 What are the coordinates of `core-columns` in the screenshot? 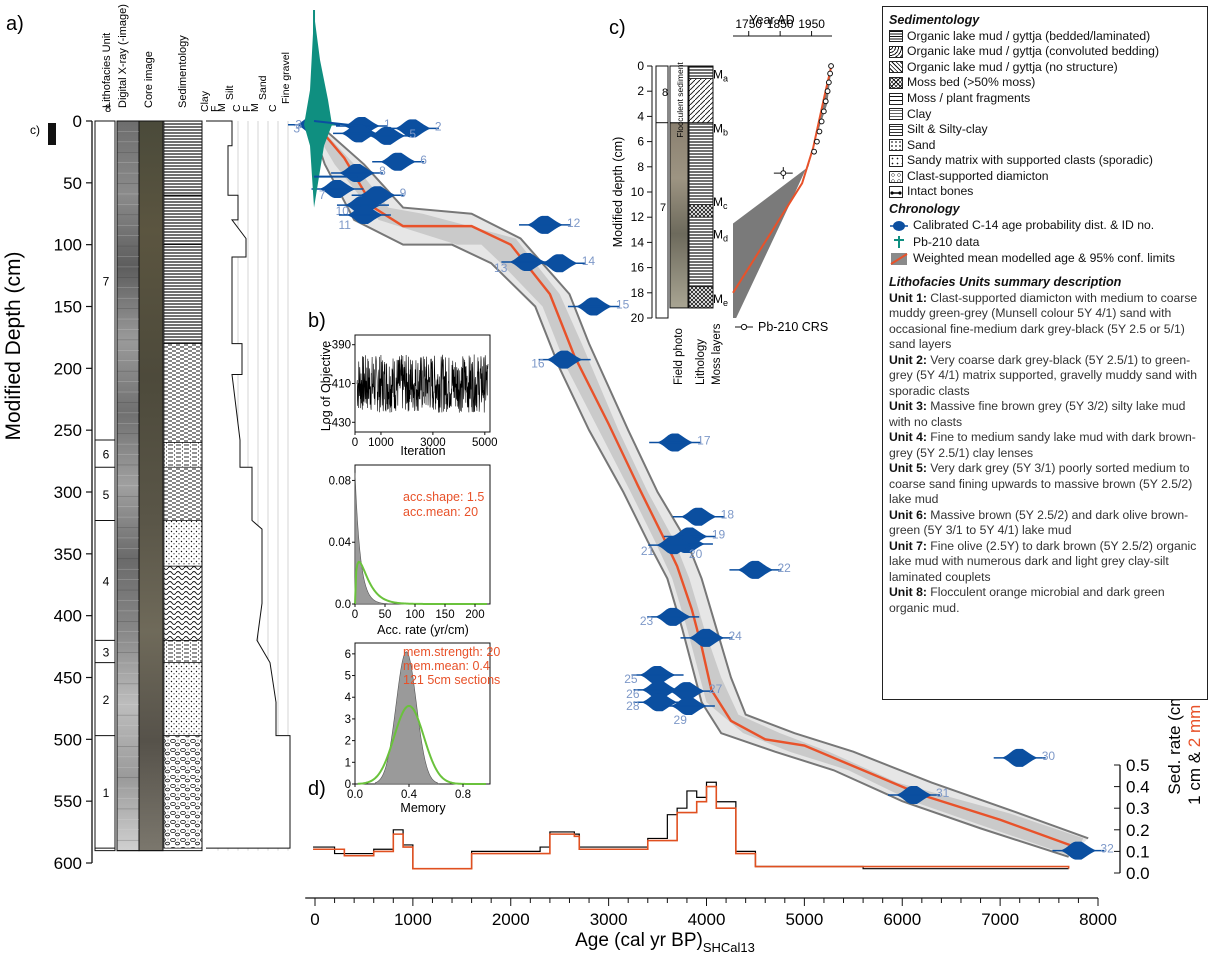 It's located at (159, 486).